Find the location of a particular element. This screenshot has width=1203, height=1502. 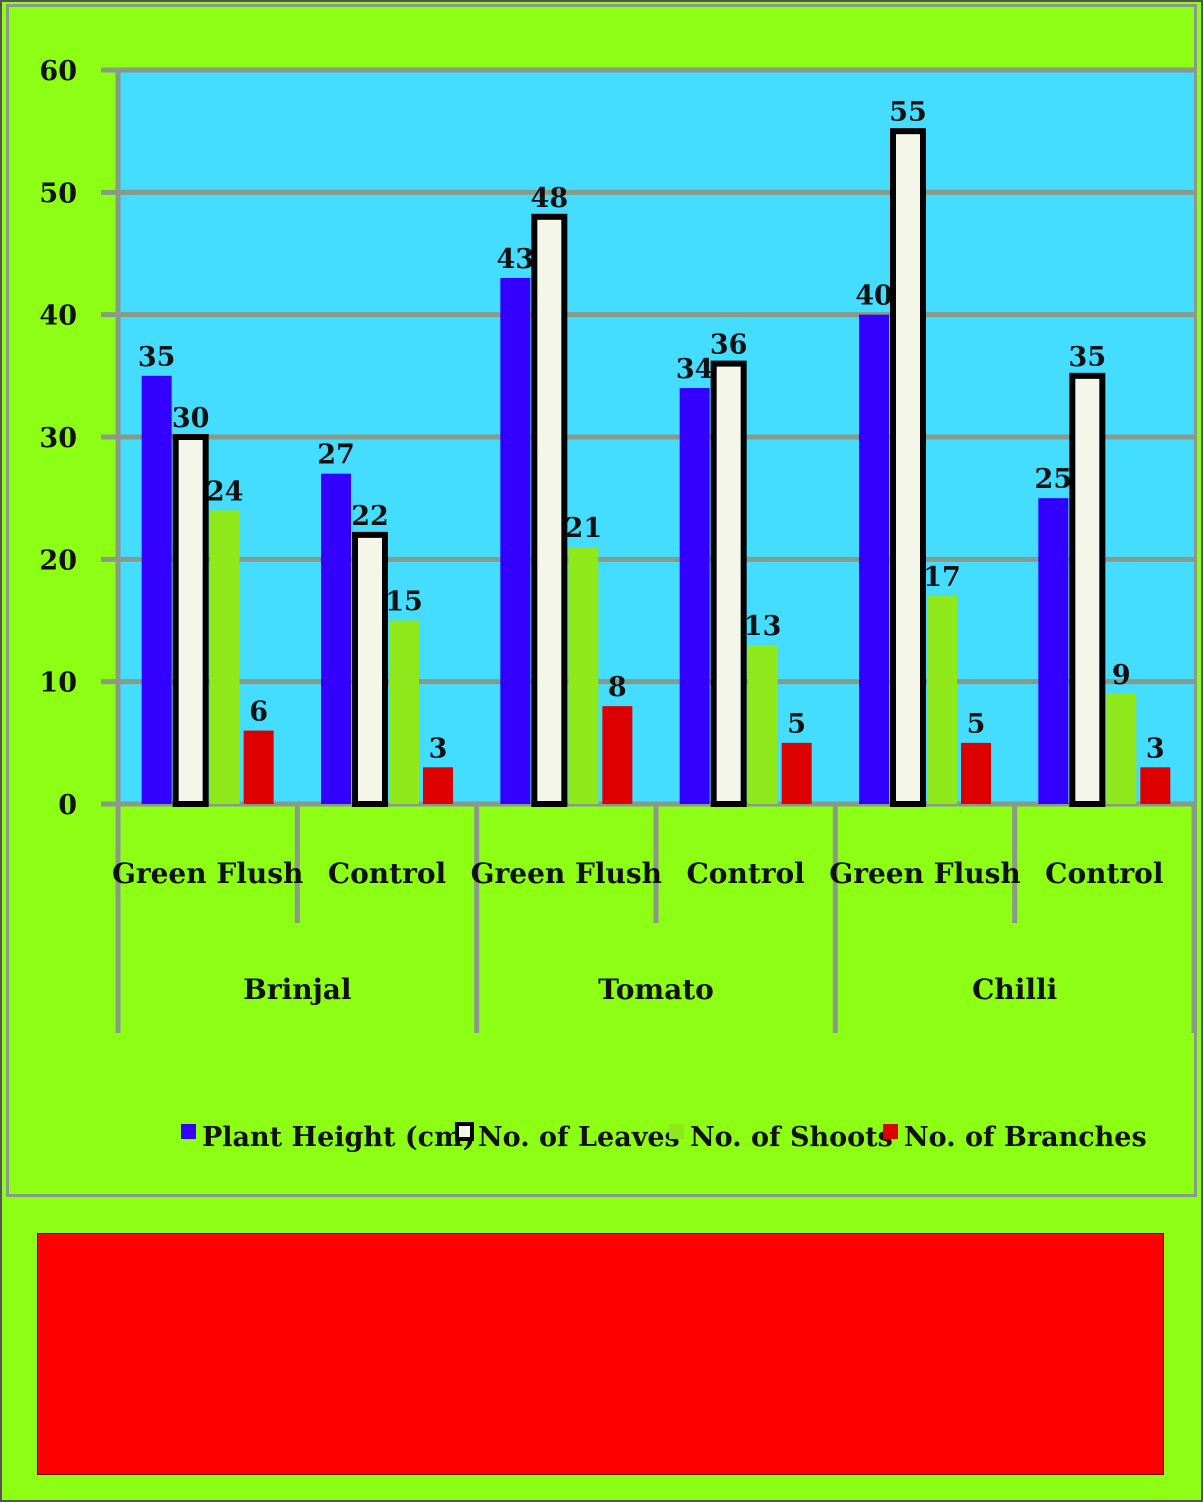

data-label: 17 is located at coordinates (942, 577).